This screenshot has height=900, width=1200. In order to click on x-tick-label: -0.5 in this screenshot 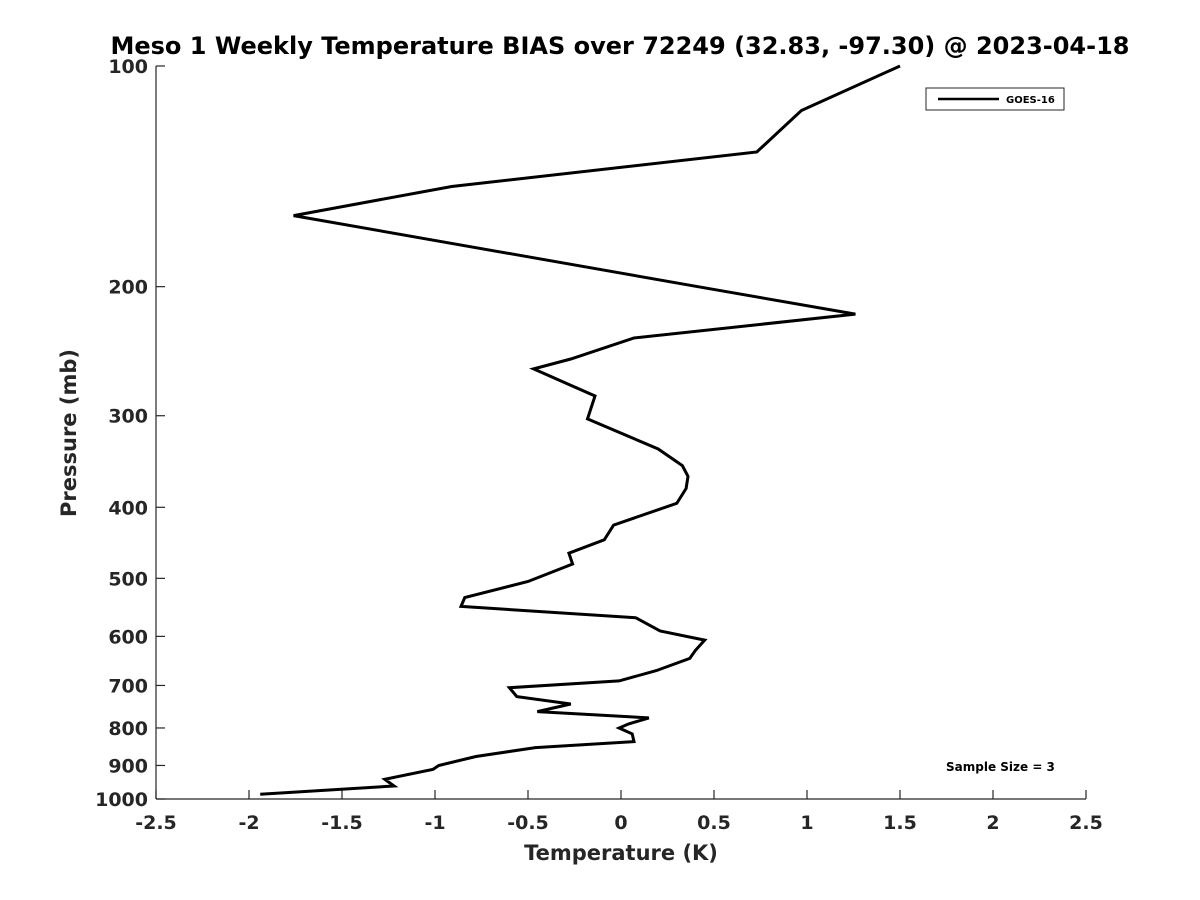, I will do `click(528, 823)`.